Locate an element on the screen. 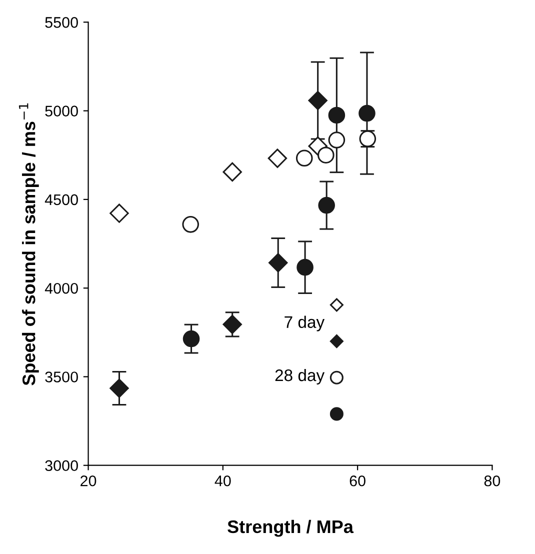  x-tick-label: 60 is located at coordinates (358, 480).